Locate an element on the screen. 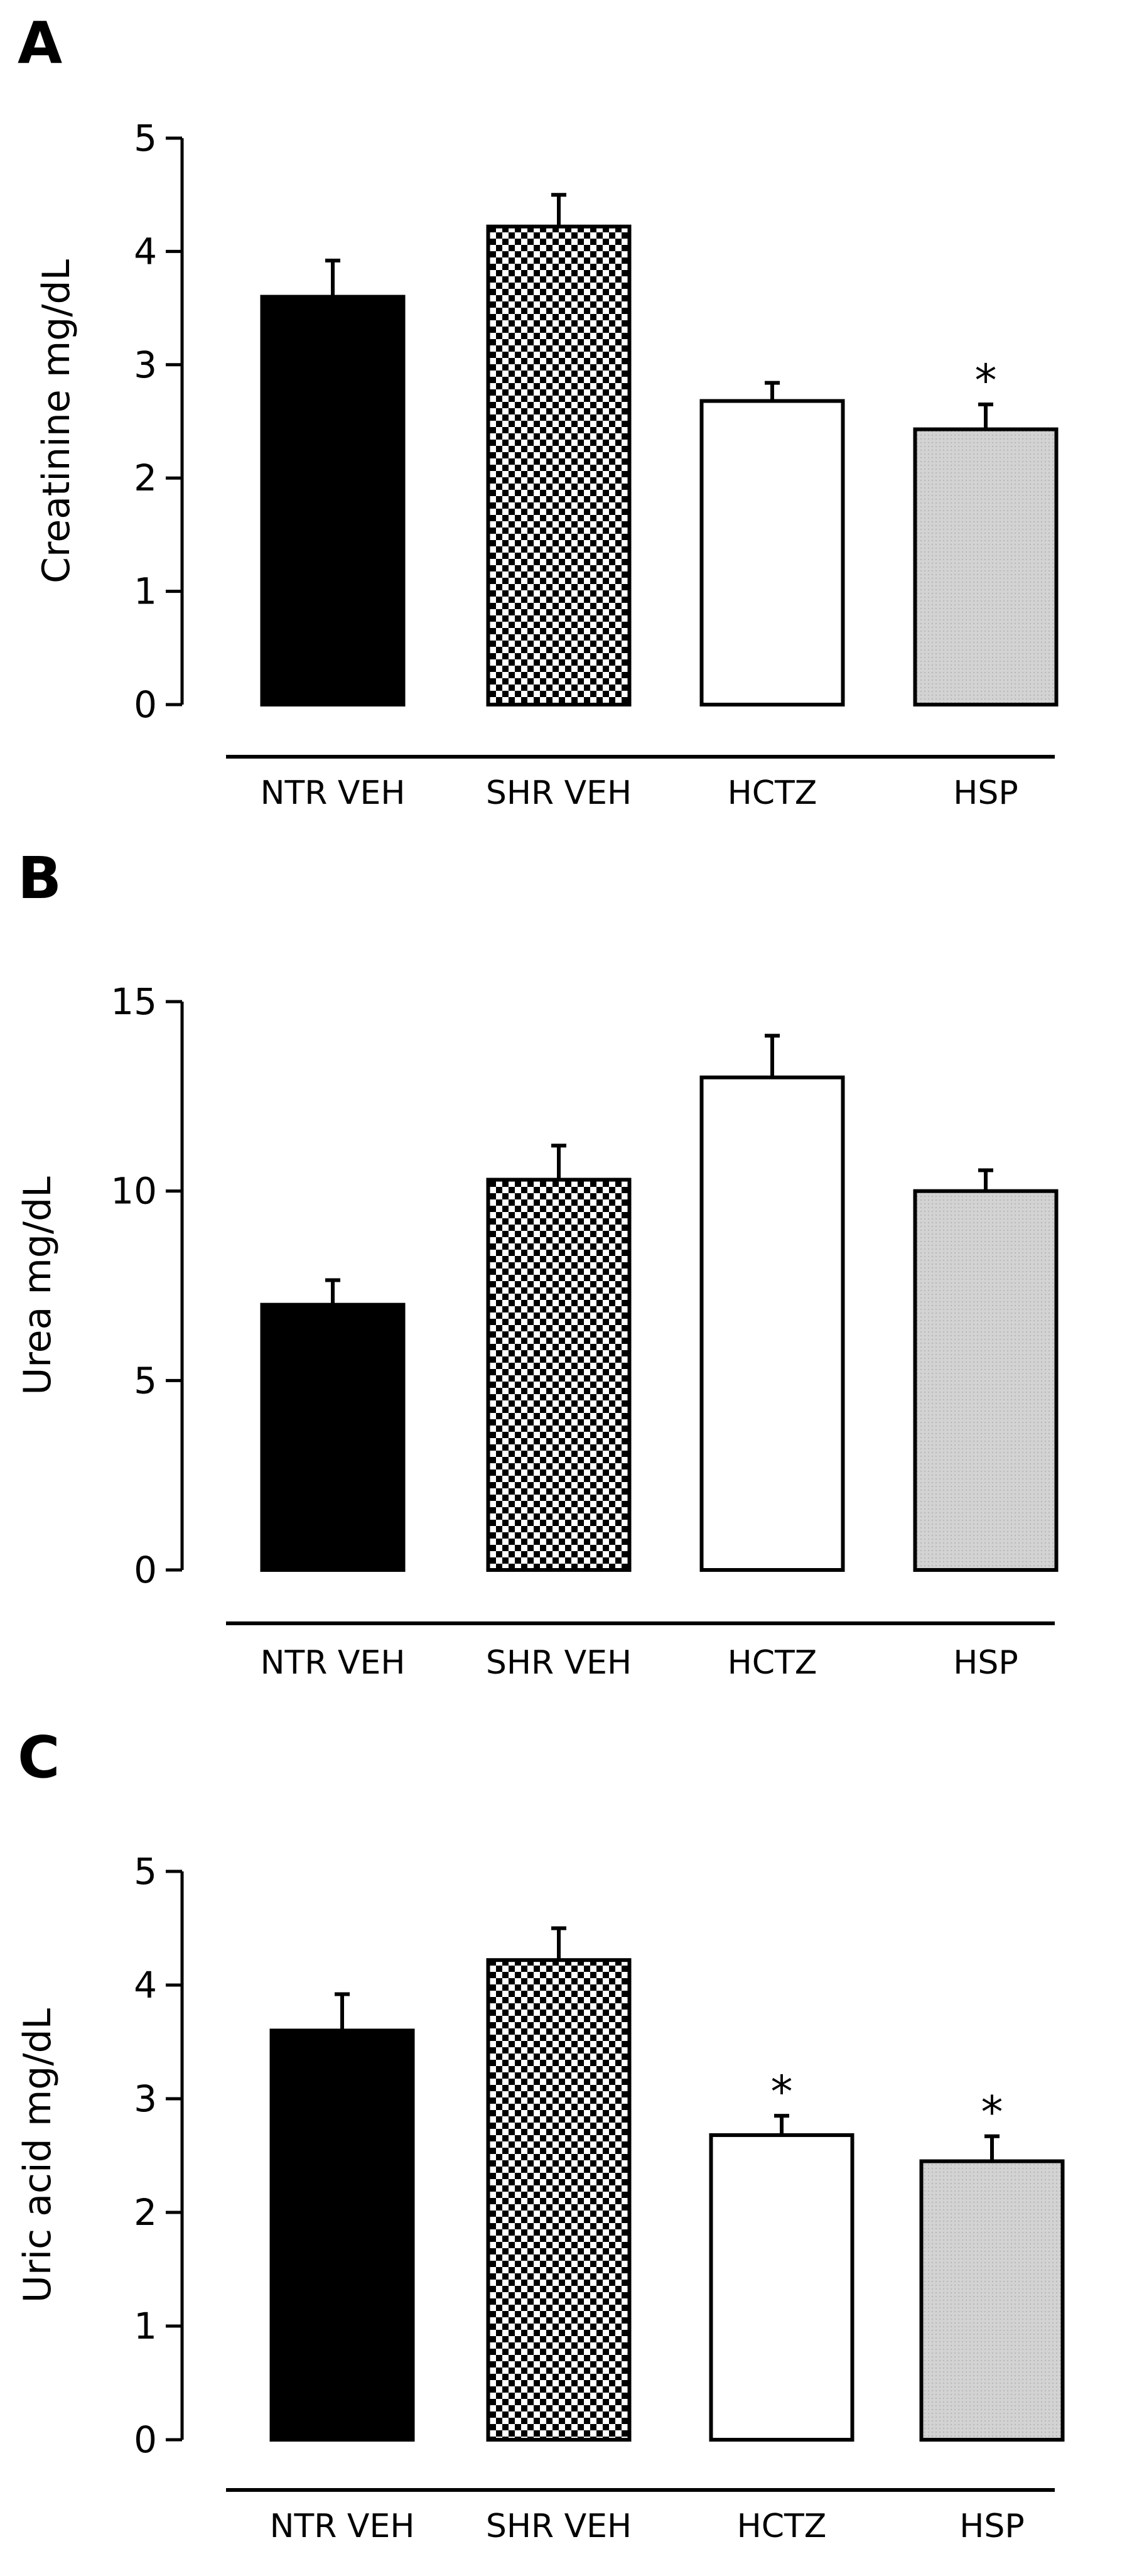 The height and width of the screenshot is (2576, 1132). y-axis-title: Uric acid mg/dL is located at coordinates (38, 2156).